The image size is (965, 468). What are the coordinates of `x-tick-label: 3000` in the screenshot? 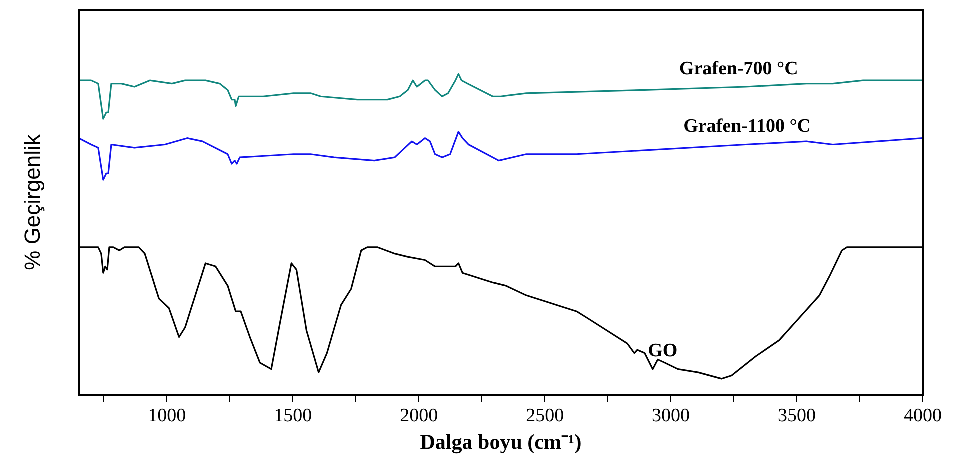 It's located at (671, 415).